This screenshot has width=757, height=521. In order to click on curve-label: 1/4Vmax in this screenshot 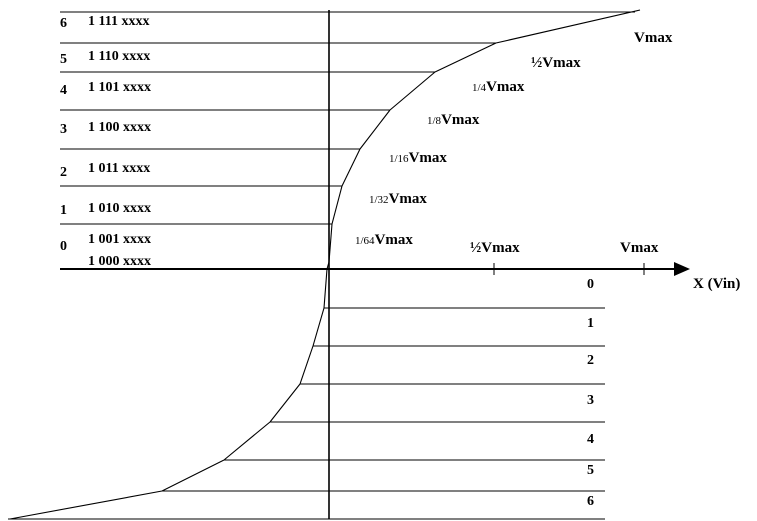, I will do `click(498, 87)`.